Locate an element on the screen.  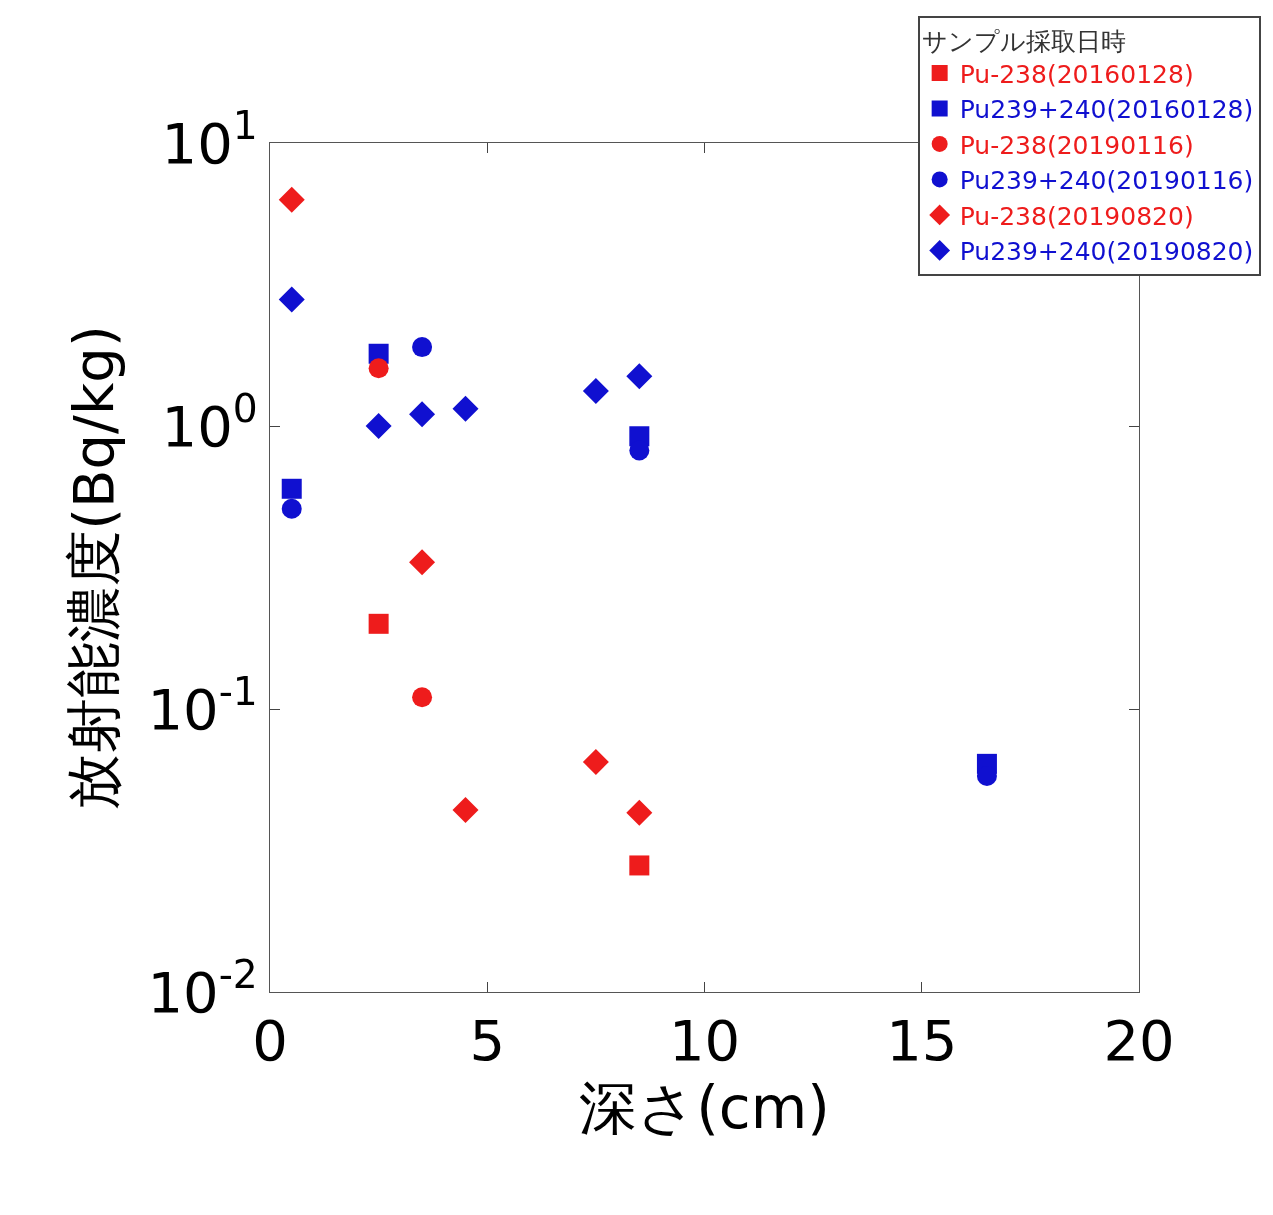
legend-label: Pu-238(20160128) is located at coordinates (1076, 74).